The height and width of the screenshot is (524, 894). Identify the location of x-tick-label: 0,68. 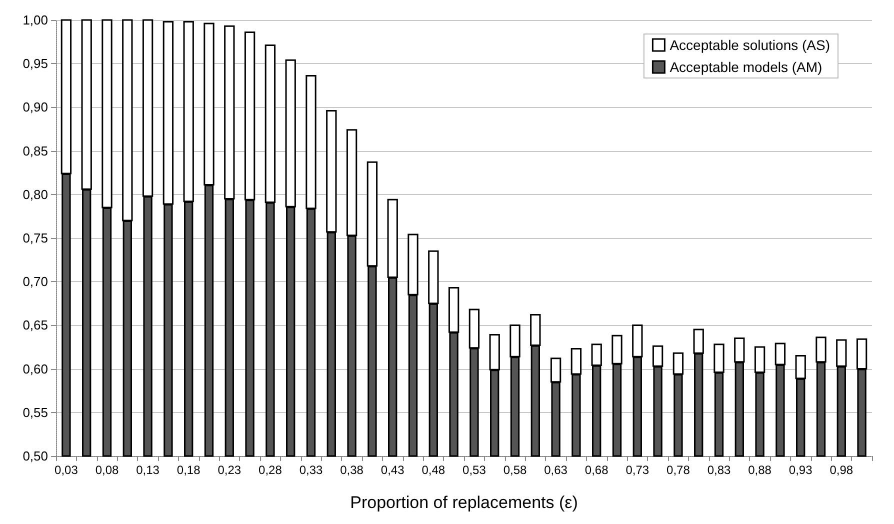
(596, 470).